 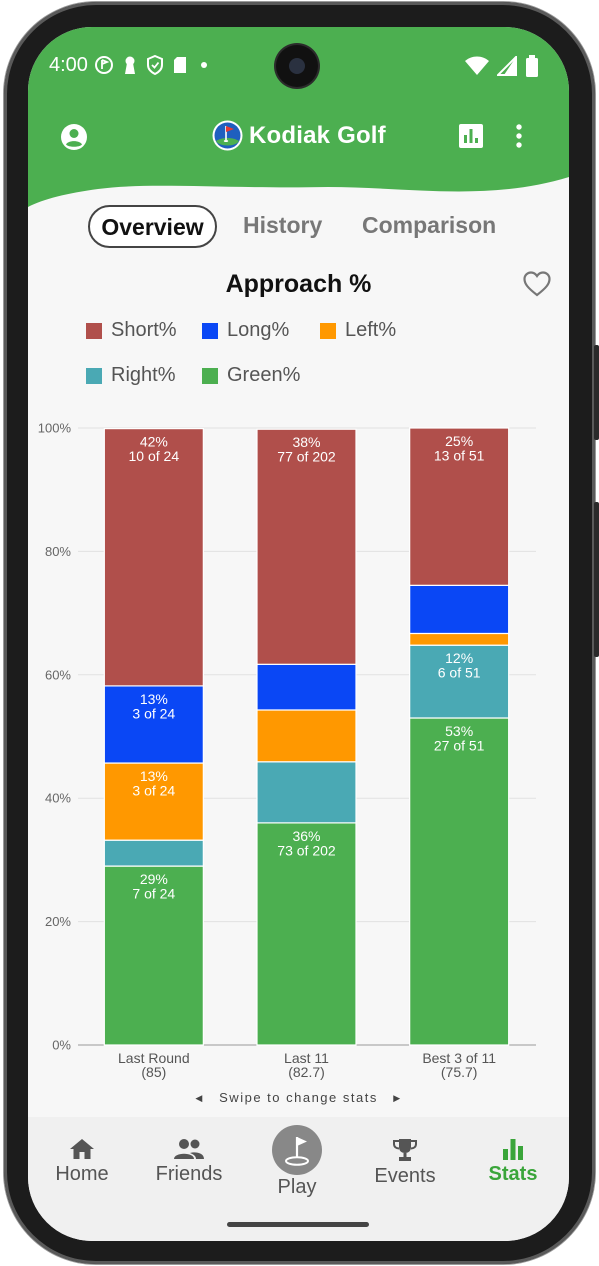 I want to click on data-label: 7 of 24, so click(x=153, y=894).